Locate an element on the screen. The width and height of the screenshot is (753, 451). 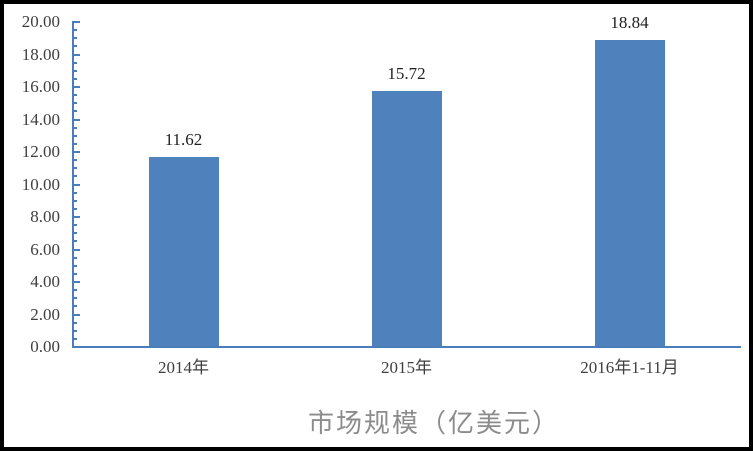
y-tick-label: 0.00 is located at coordinates (45, 346).